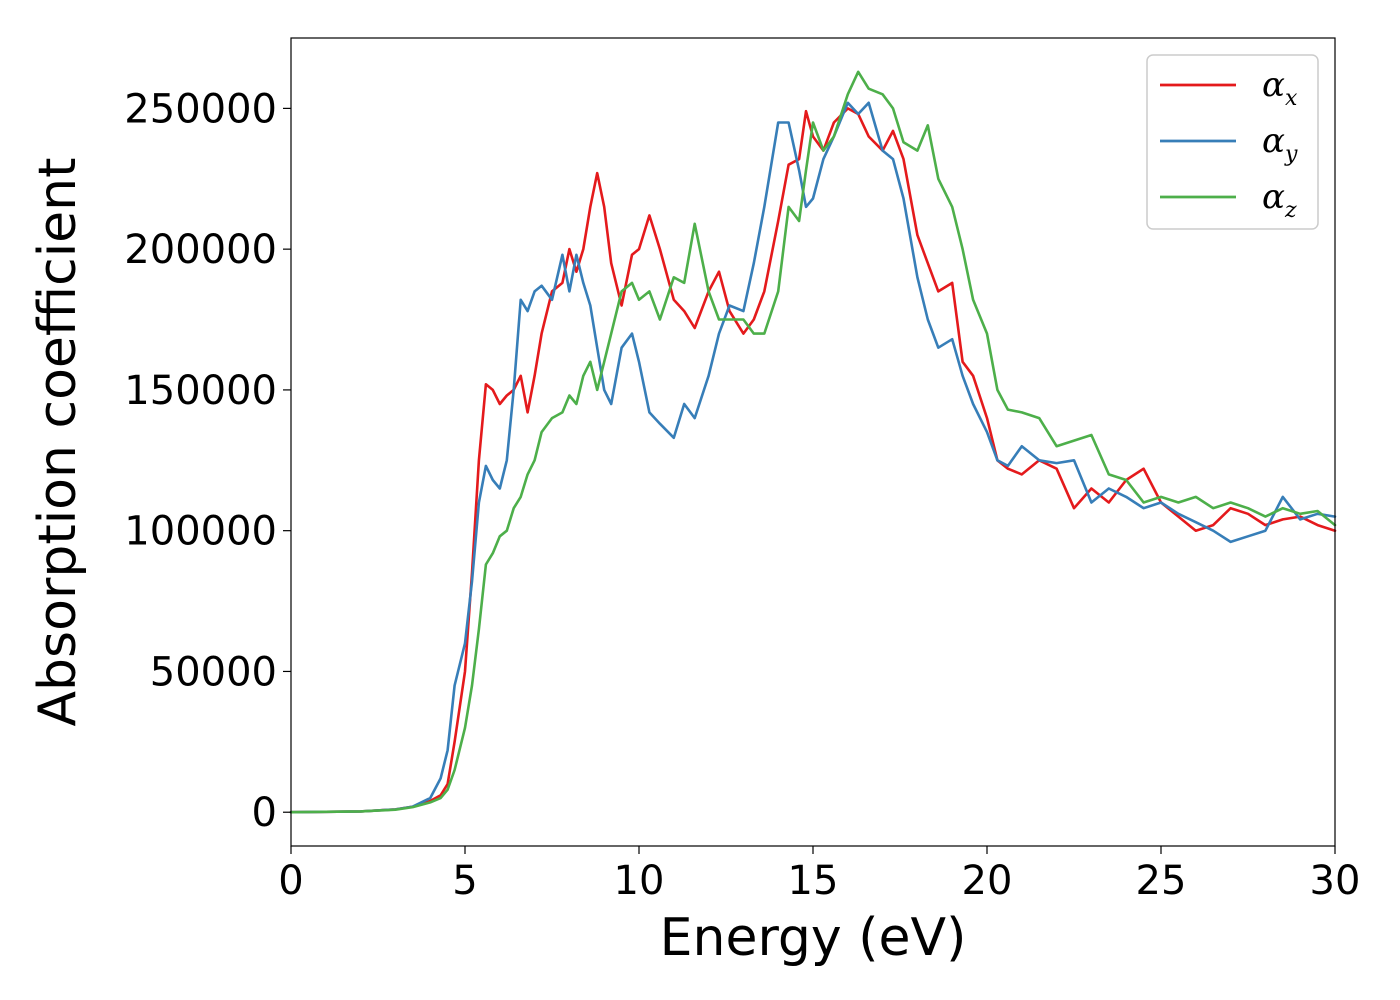  I want to click on x-tick-label: 0, so click(290, 881).